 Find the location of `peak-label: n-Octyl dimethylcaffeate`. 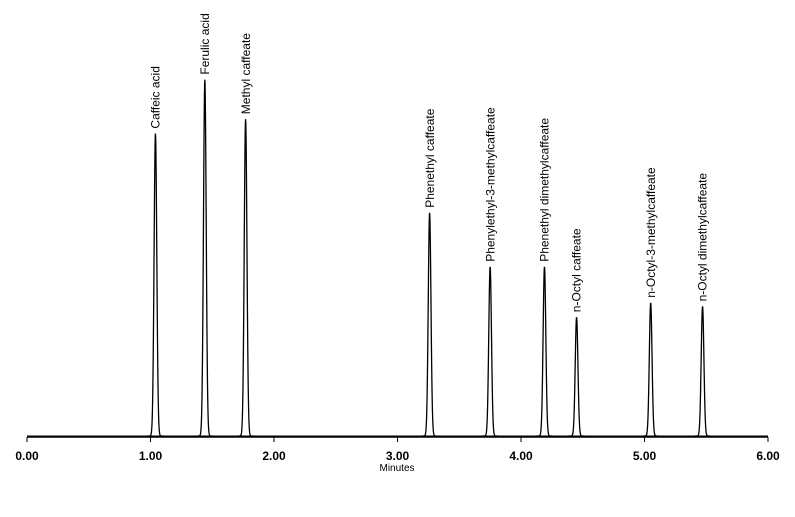

peak-label: n-Octyl dimethylcaffeate is located at coordinates (703, 237).